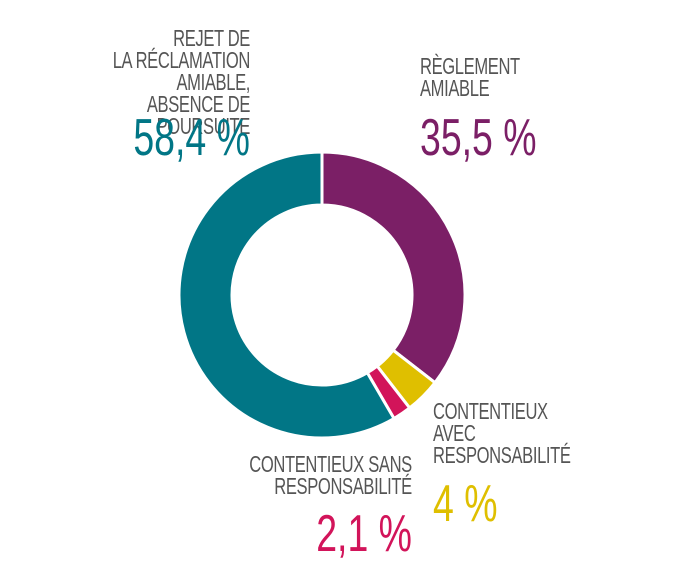 This screenshot has height=588, width=679. What do you see at coordinates (364, 534) in the screenshot?
I see `value-label: 2,1 %` at bounding box center [364, 534].